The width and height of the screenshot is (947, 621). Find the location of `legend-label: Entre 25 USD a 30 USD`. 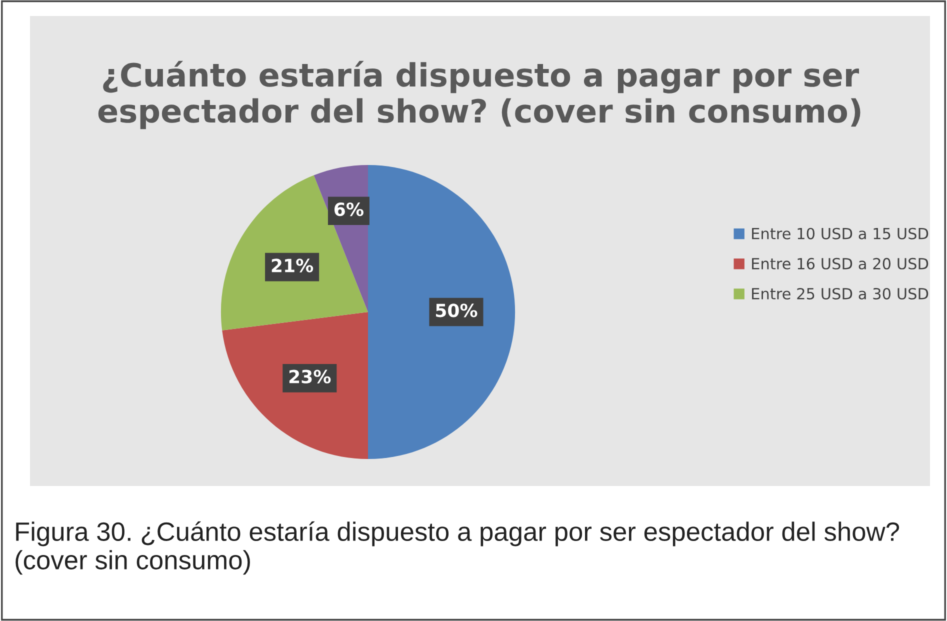

legend-label: Entre 25 USD a 30 USD is located at coordinates (840, 294).